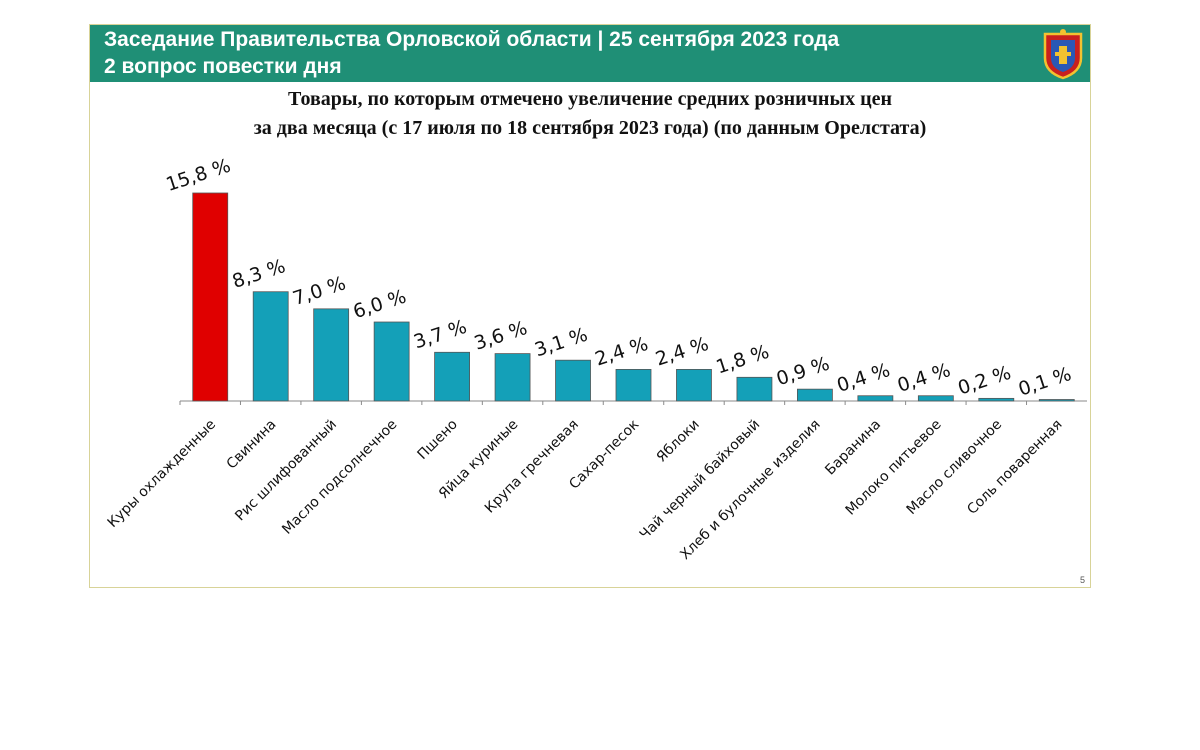 The image size is (1200, 750). Describe the element at coordinates (500, 336) in the screenshot. I see `data-label-6: 3,6 %` at that location.